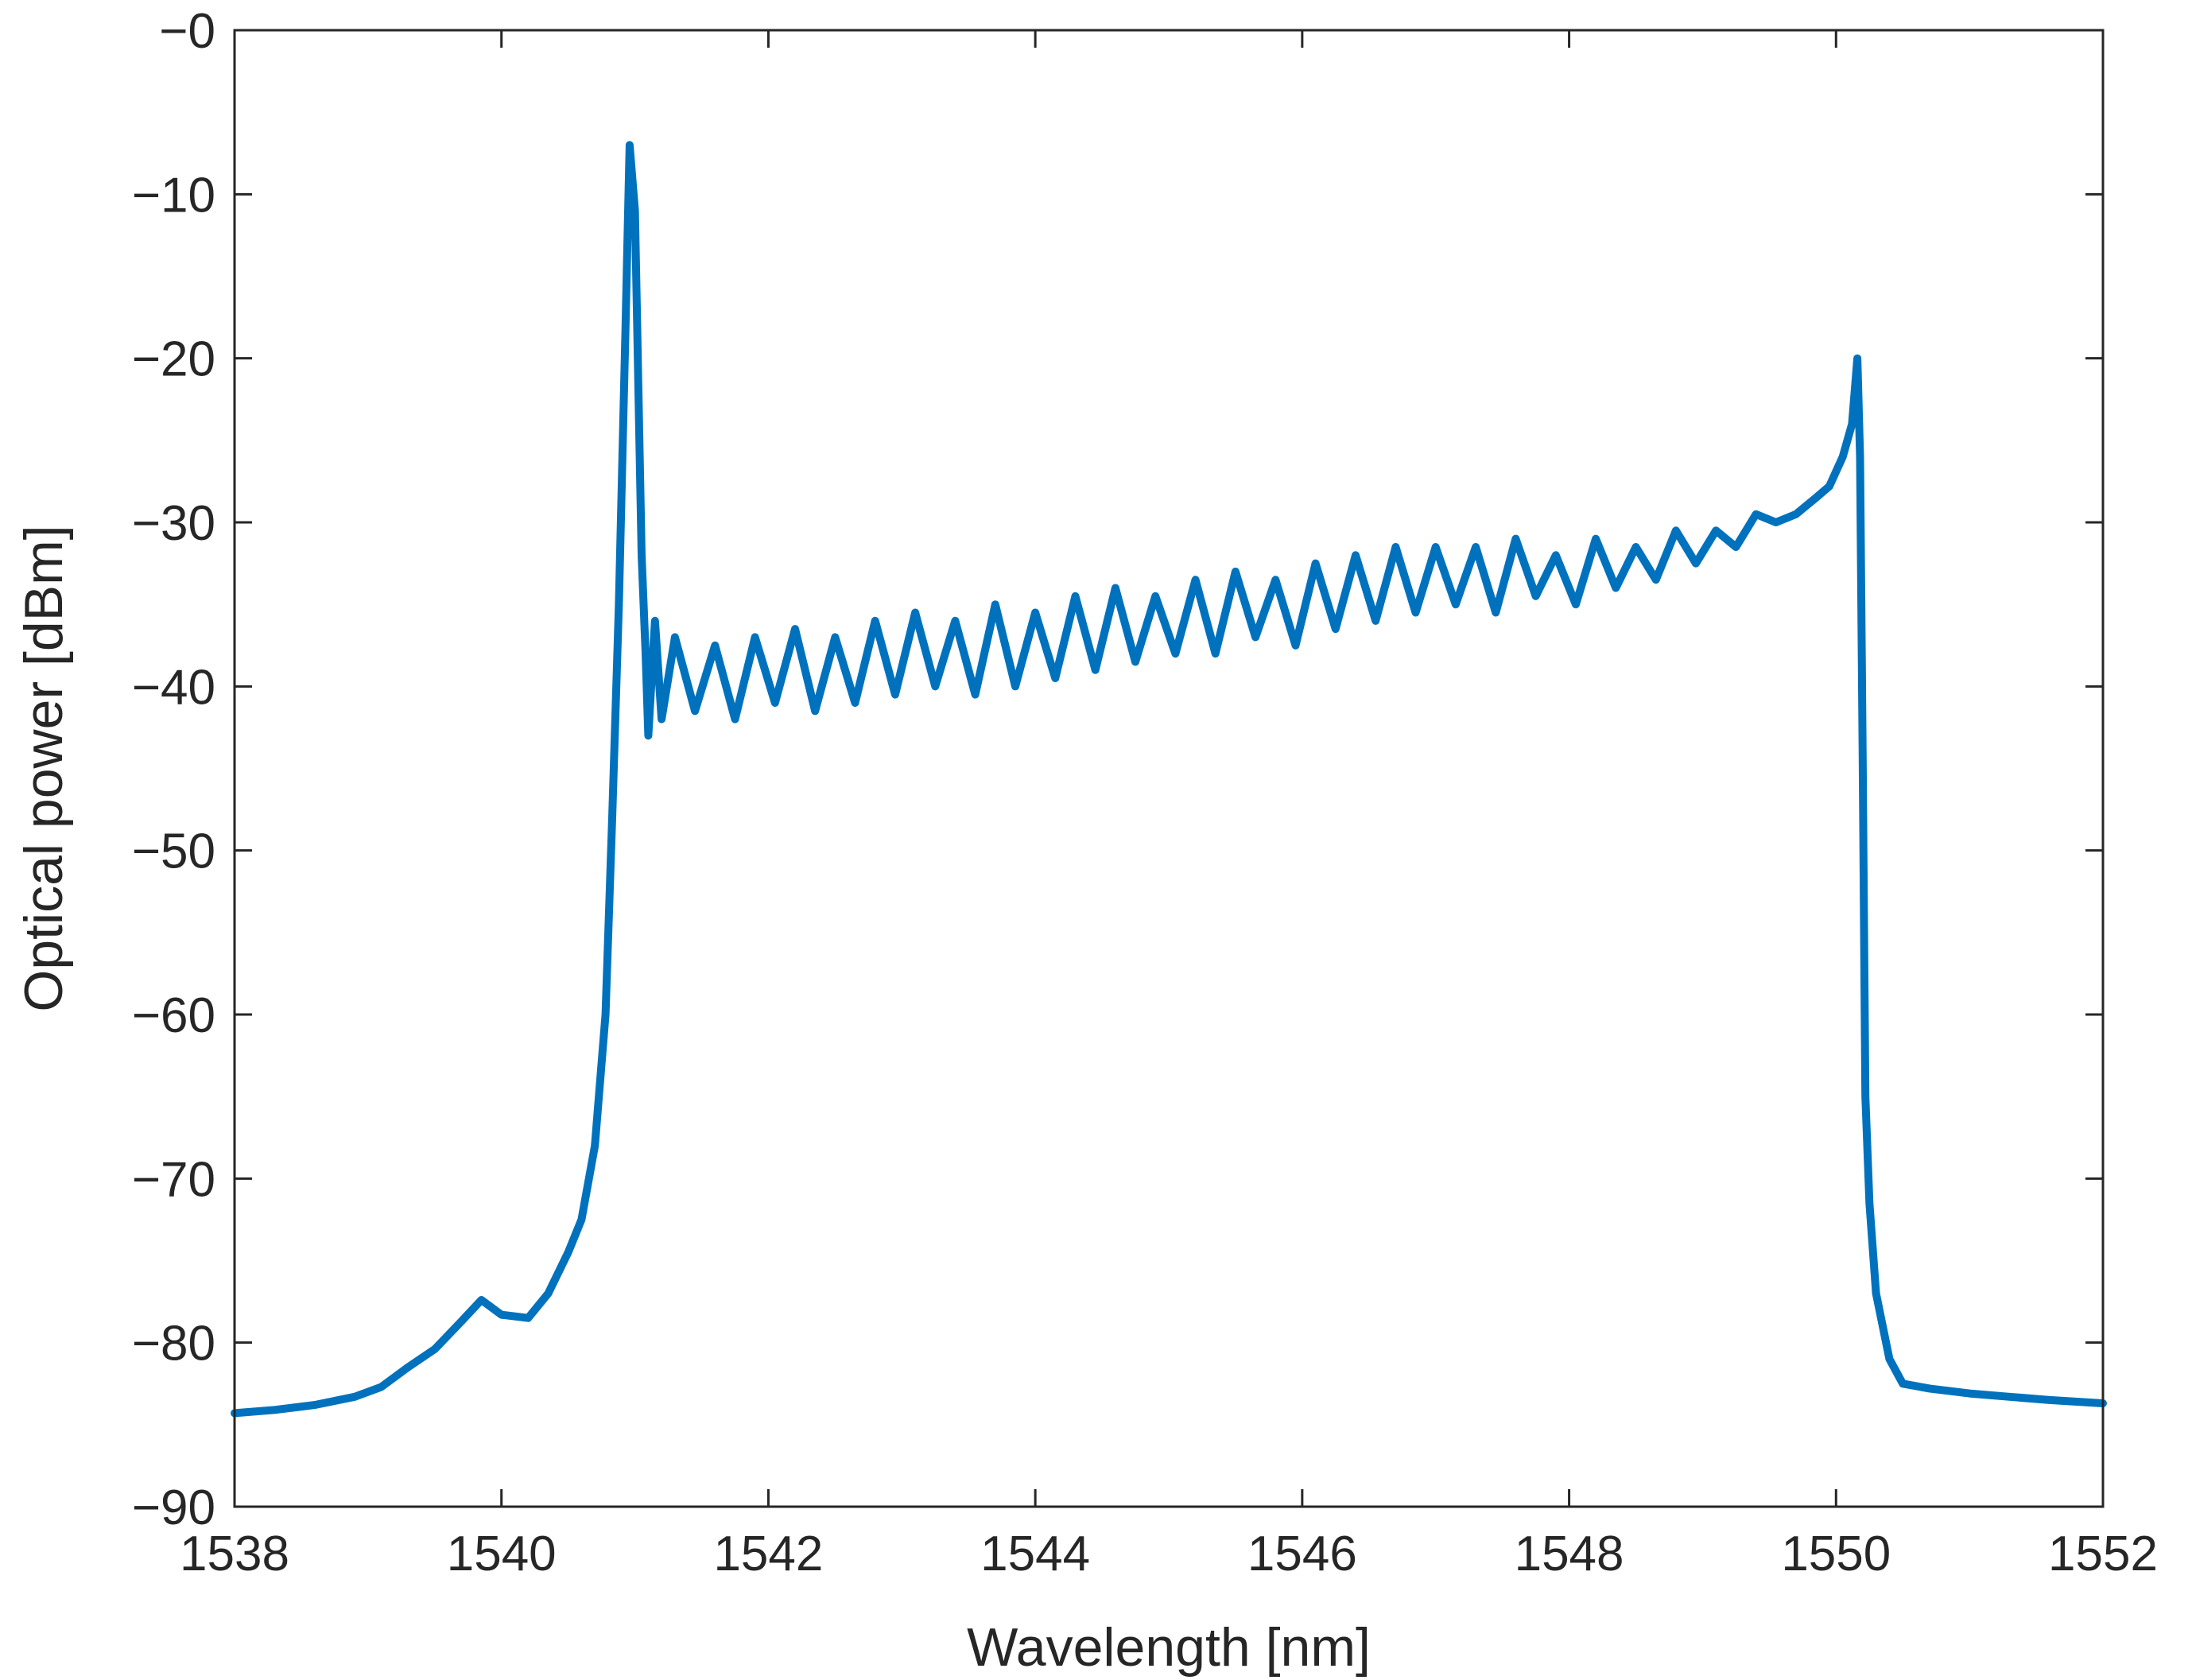  What do you see at coordinates (173, 523) in the screenshot?
I see `y-tick-label: −30` at bounding box center [173, 523].